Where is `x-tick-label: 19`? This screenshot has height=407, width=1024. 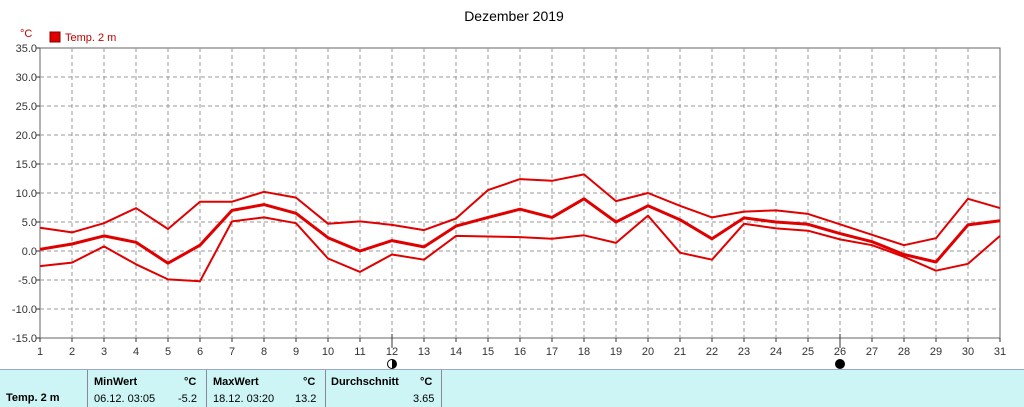 x-tick-label: 19 is located at coordinates (616, 352).